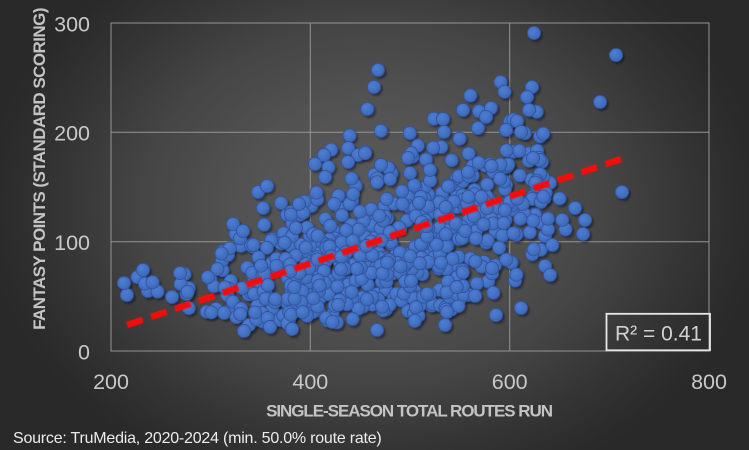  I want to click on svg-text: 400, so click(310, 382).